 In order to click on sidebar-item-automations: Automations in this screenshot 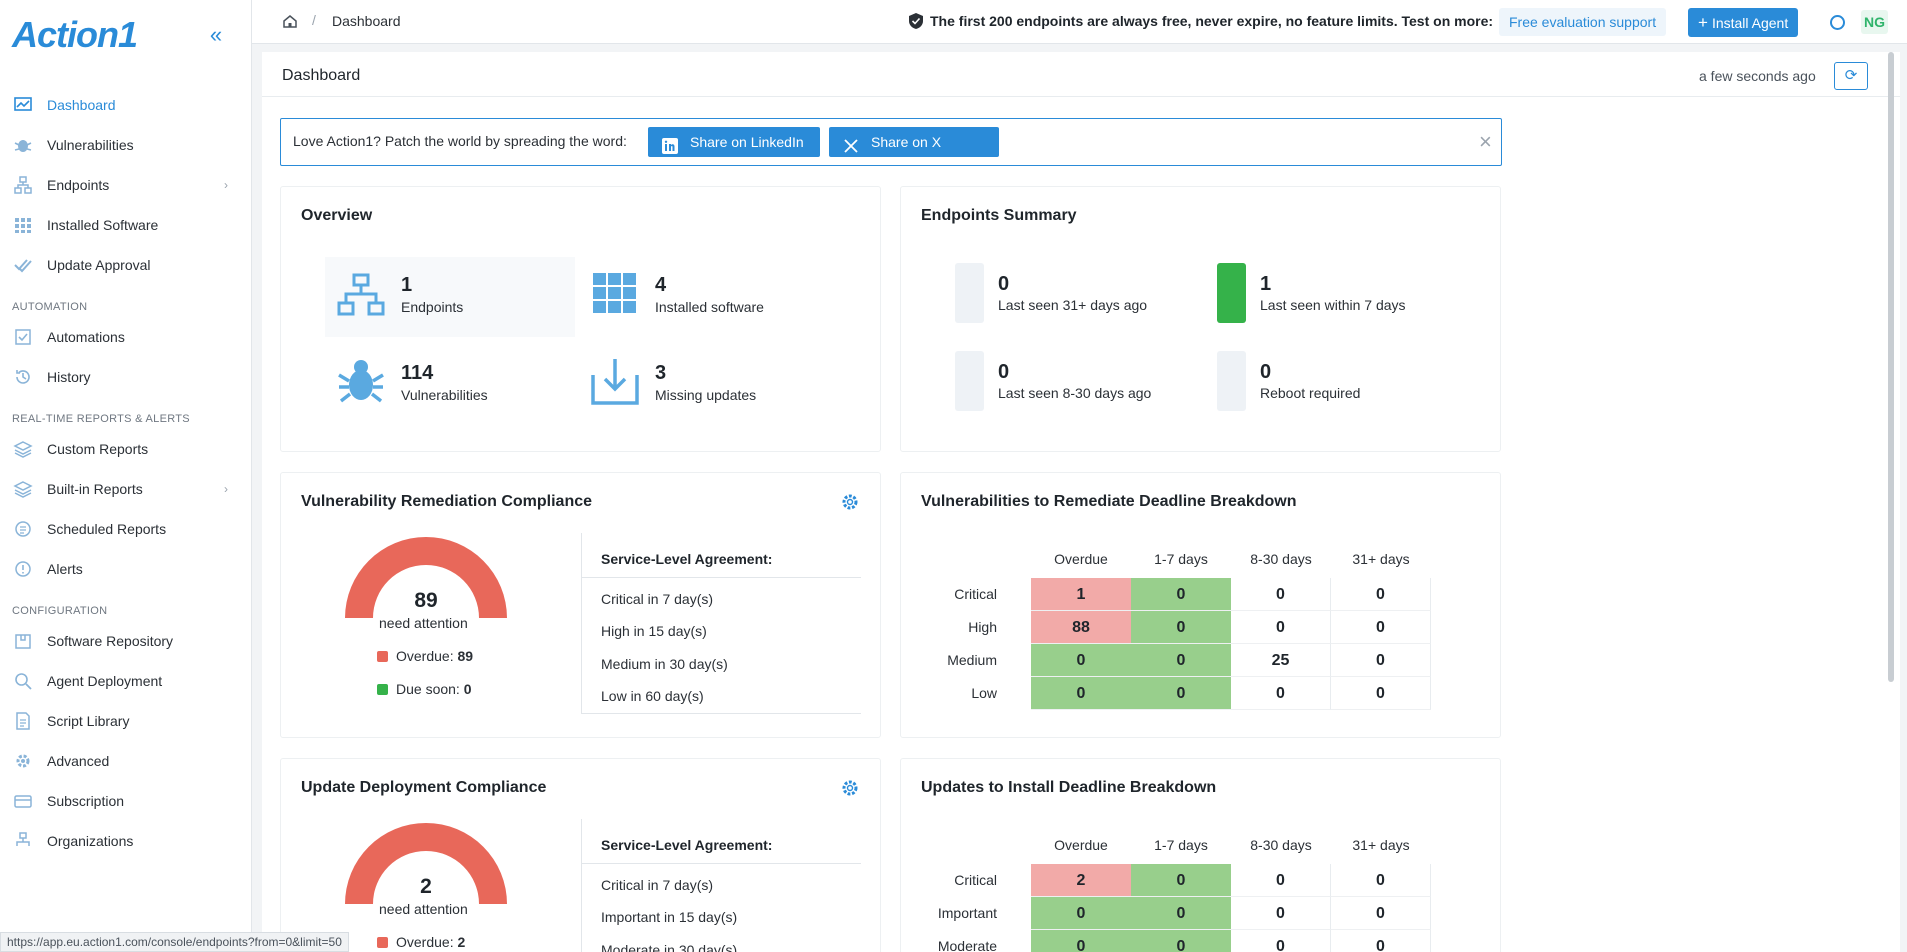, I will do `click(126, 337)`.